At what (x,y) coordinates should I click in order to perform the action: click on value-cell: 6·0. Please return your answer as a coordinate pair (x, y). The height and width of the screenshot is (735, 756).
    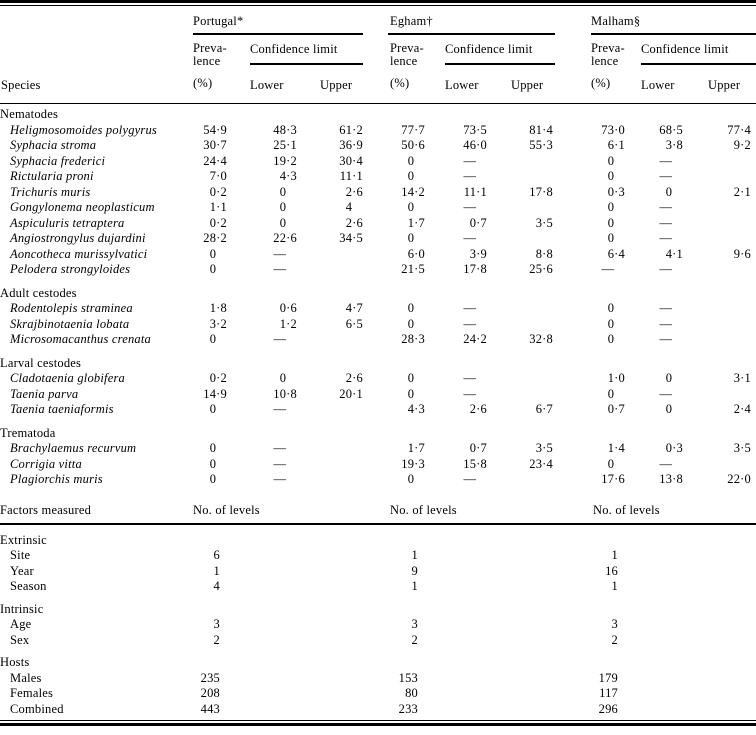
    Looking at the image, I should click on (416, 253).